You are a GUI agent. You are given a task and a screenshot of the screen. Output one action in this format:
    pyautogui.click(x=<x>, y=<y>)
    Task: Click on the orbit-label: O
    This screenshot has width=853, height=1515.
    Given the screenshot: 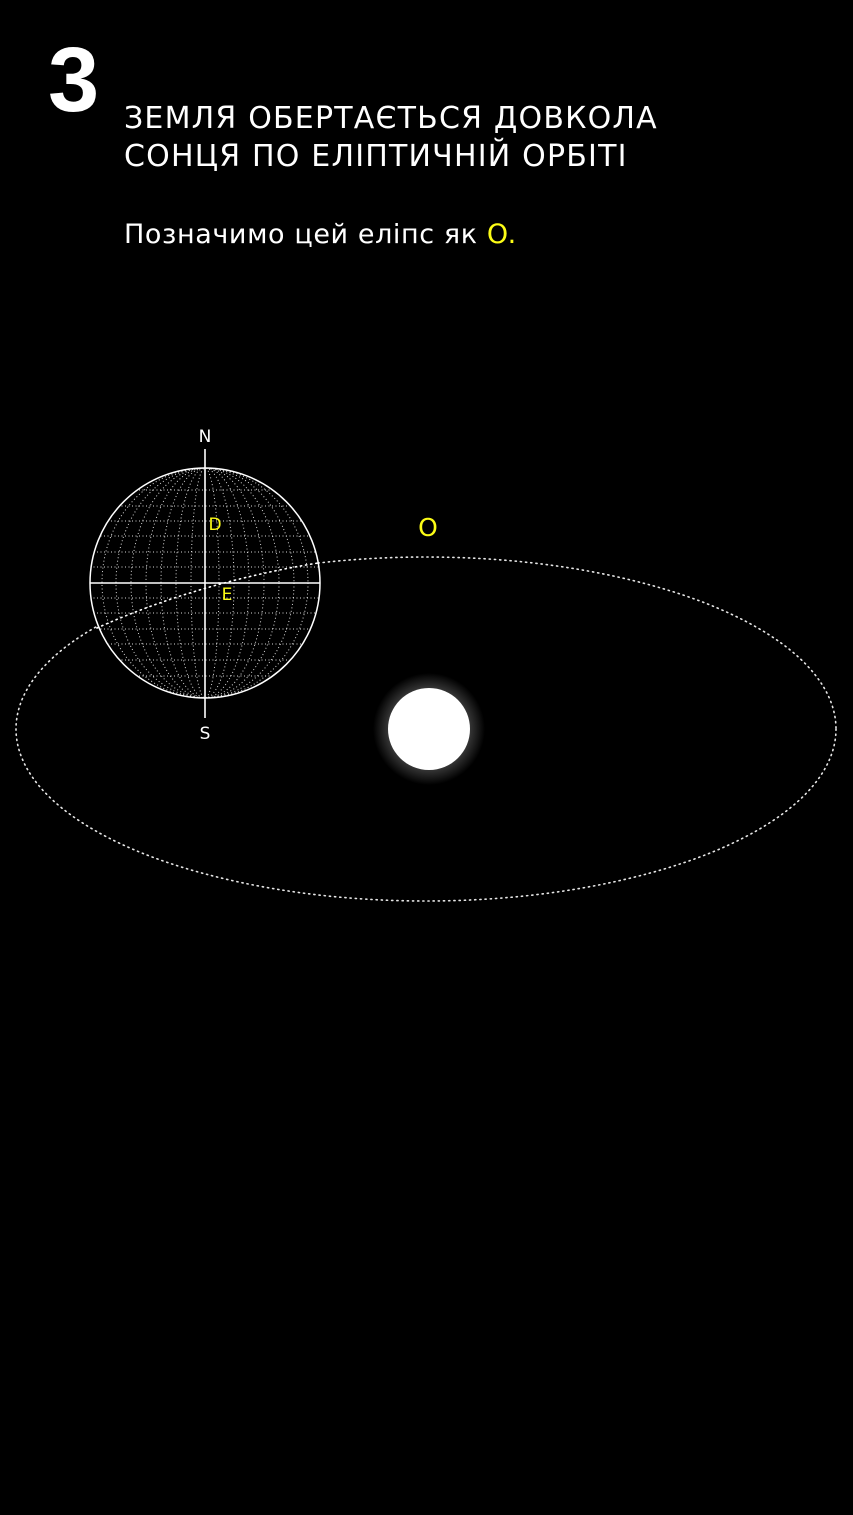 What is the action you would take?
    pyautogui.click(x=428, y=527)
    